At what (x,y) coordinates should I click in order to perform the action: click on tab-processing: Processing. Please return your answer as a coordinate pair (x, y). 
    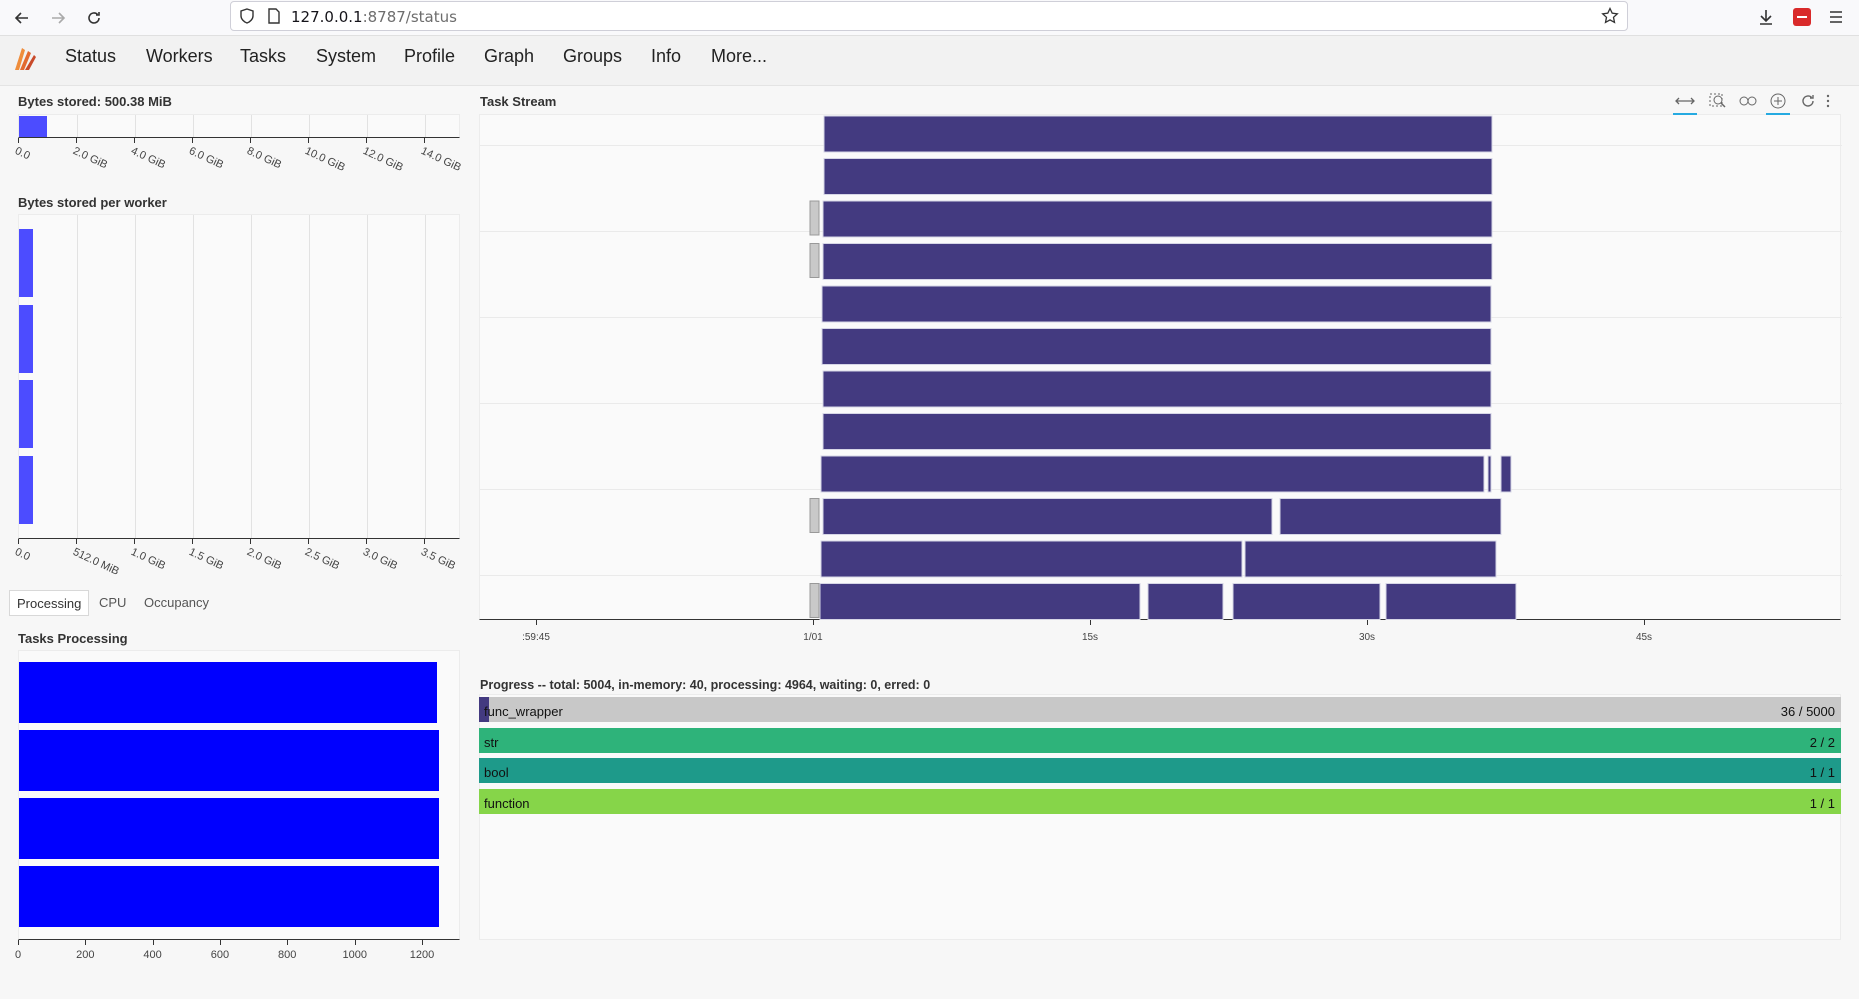
    Looking at the image, I should click on (49, 603).